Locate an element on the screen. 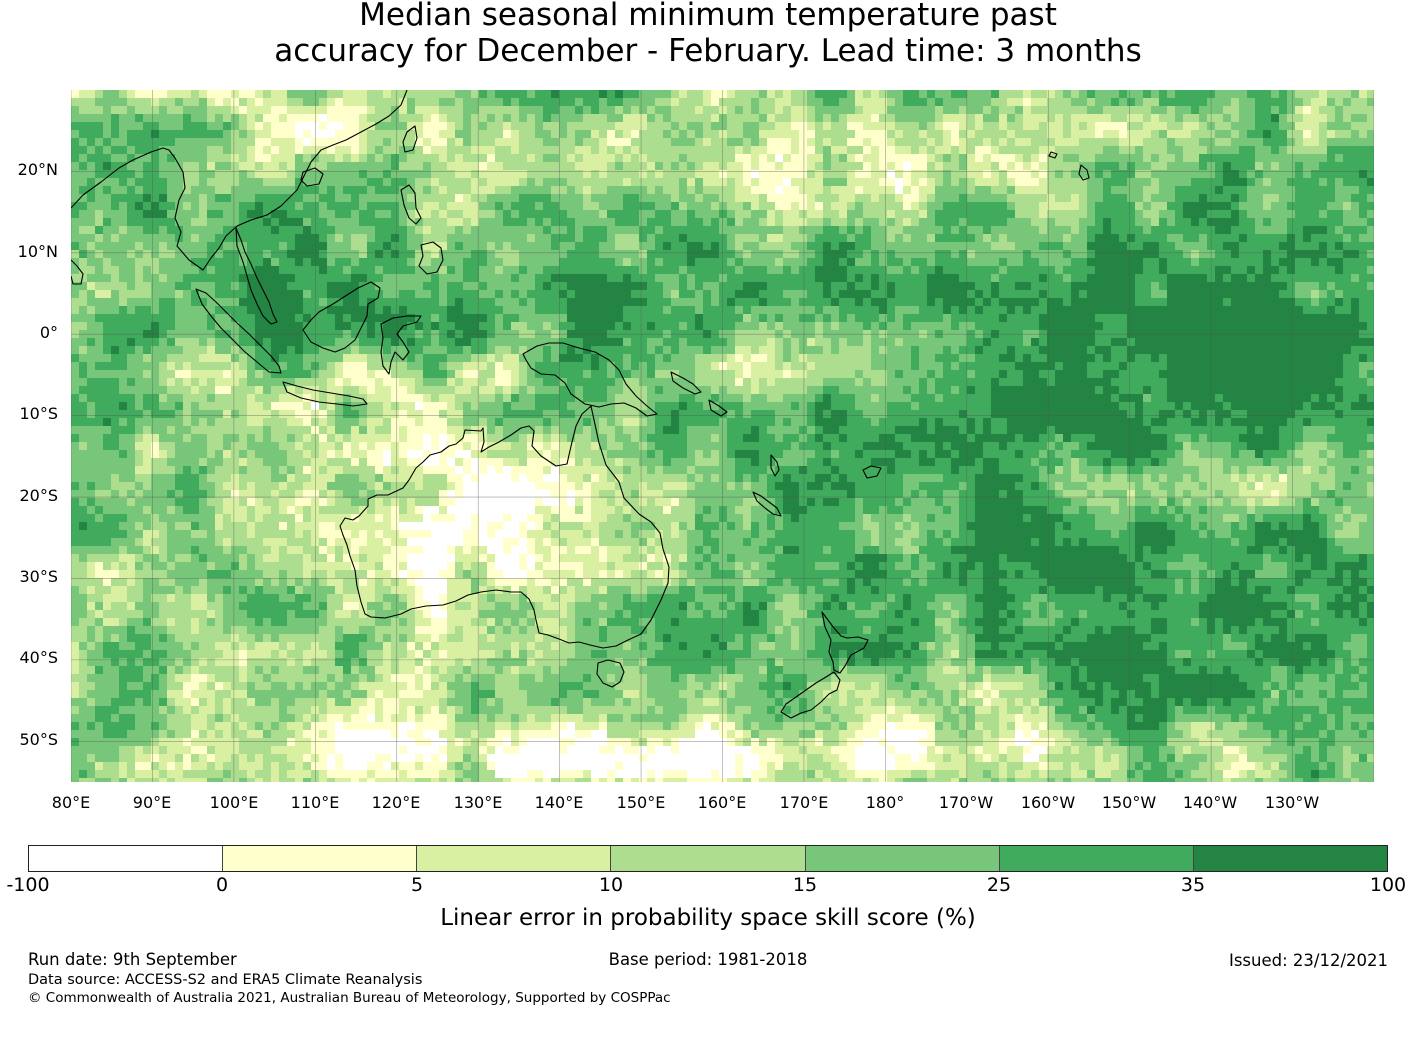 This screenshot has height=1050, width=1416. issued-date: Issued: 23/12/2021 is located at coordinates (1308, 960).